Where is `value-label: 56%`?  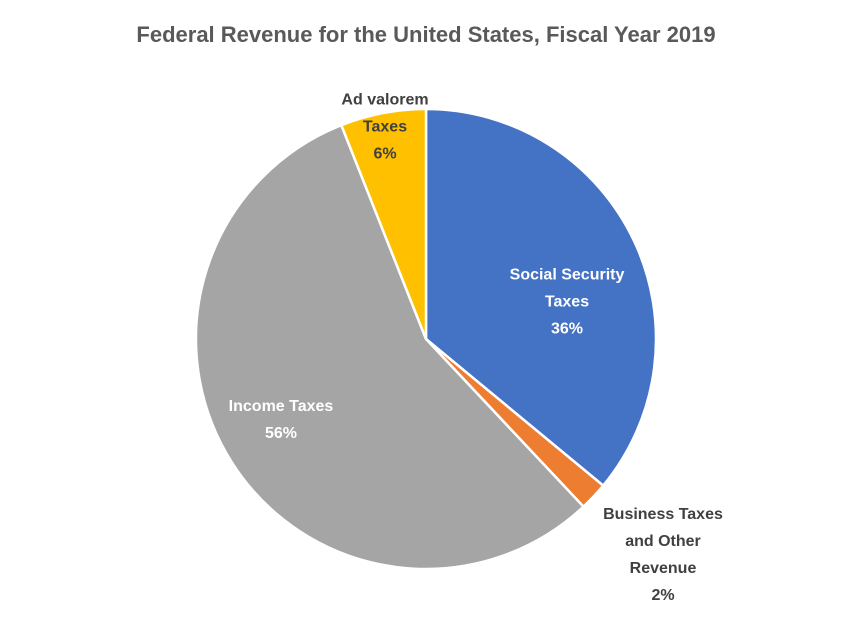 value-label: 56% is located at coordinates (281, 433).